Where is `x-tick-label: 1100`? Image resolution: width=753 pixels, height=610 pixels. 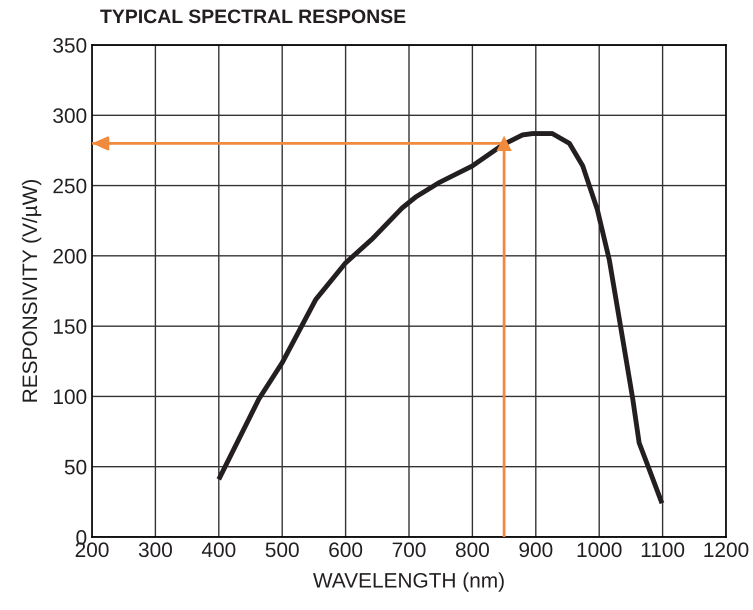
x-tick-label: 1100 is located at coordinates (663, 550).